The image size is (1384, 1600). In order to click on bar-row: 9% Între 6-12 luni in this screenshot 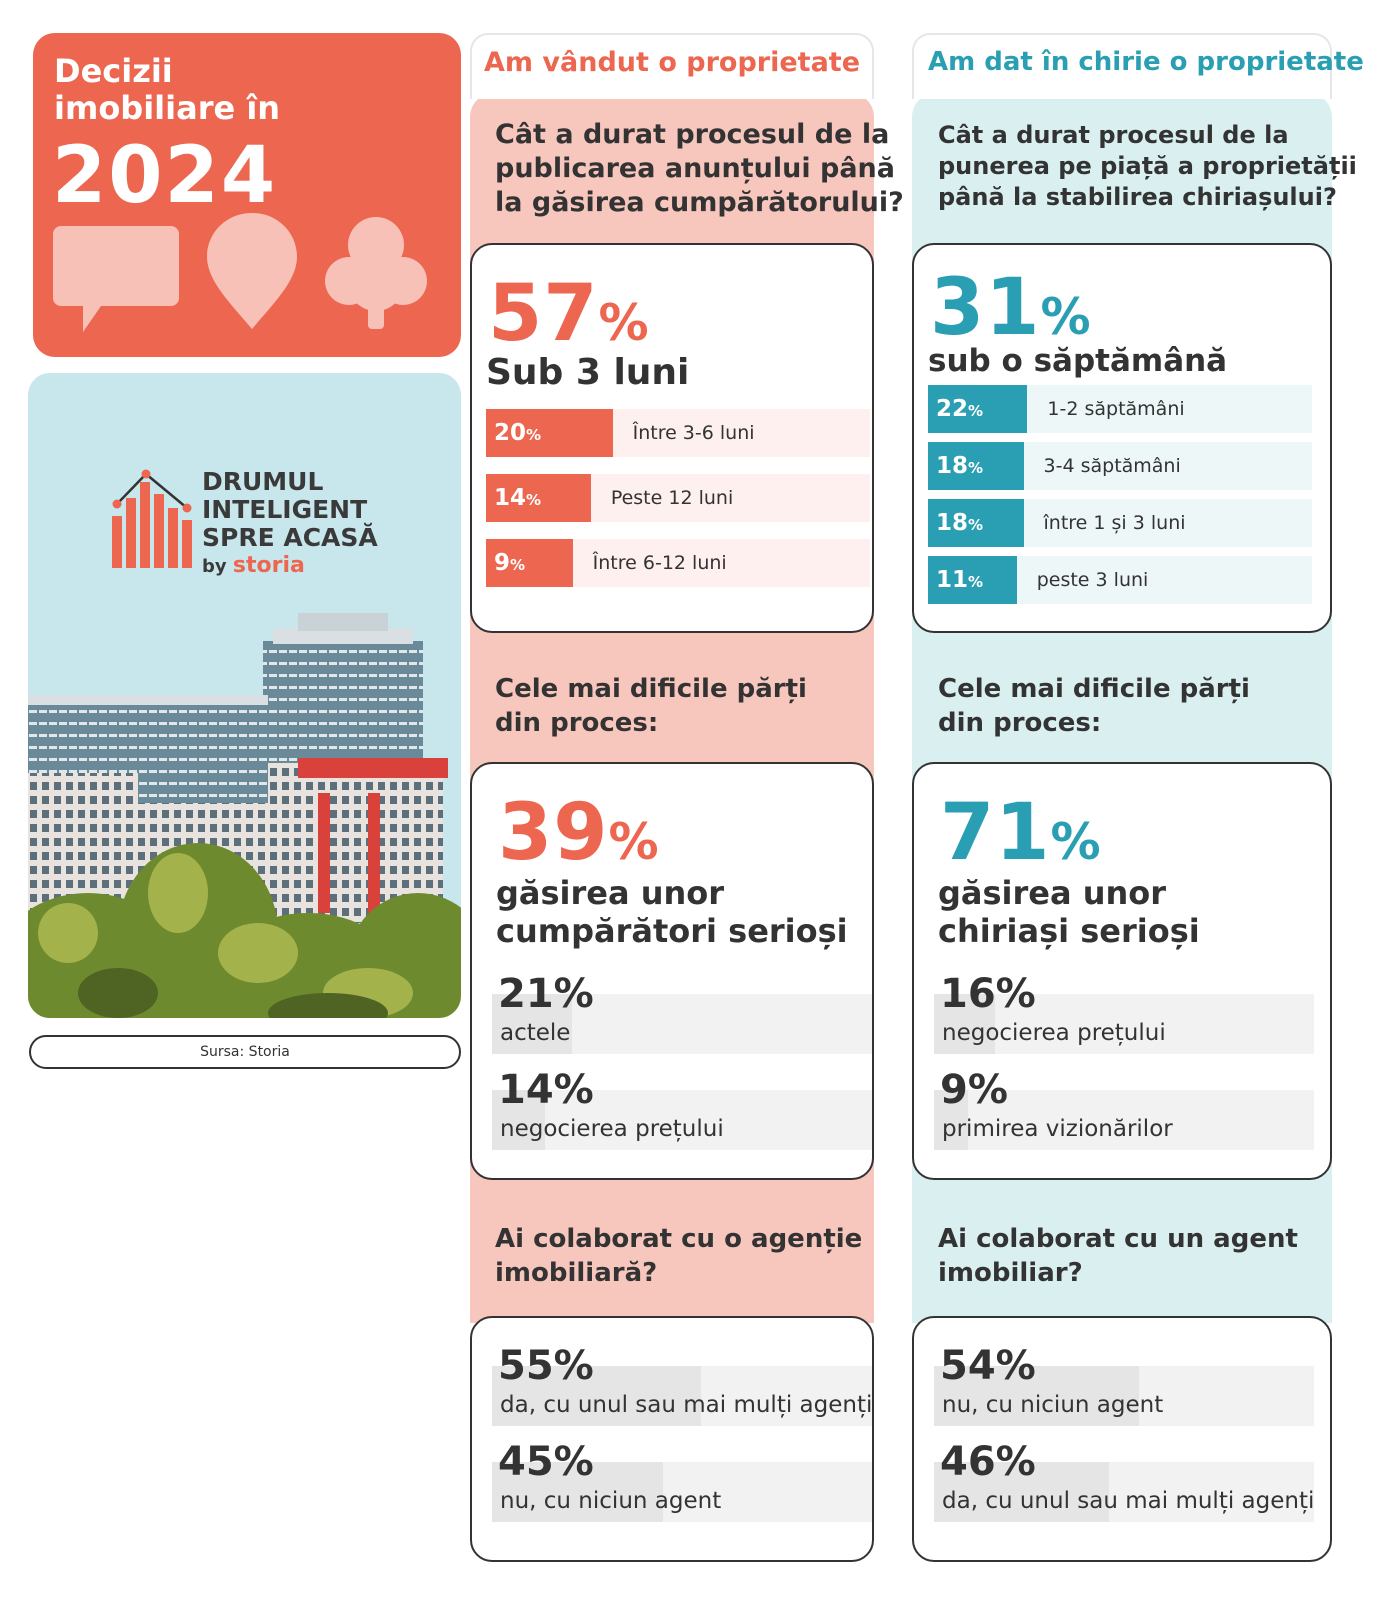, I will do `click(678, 563)`.